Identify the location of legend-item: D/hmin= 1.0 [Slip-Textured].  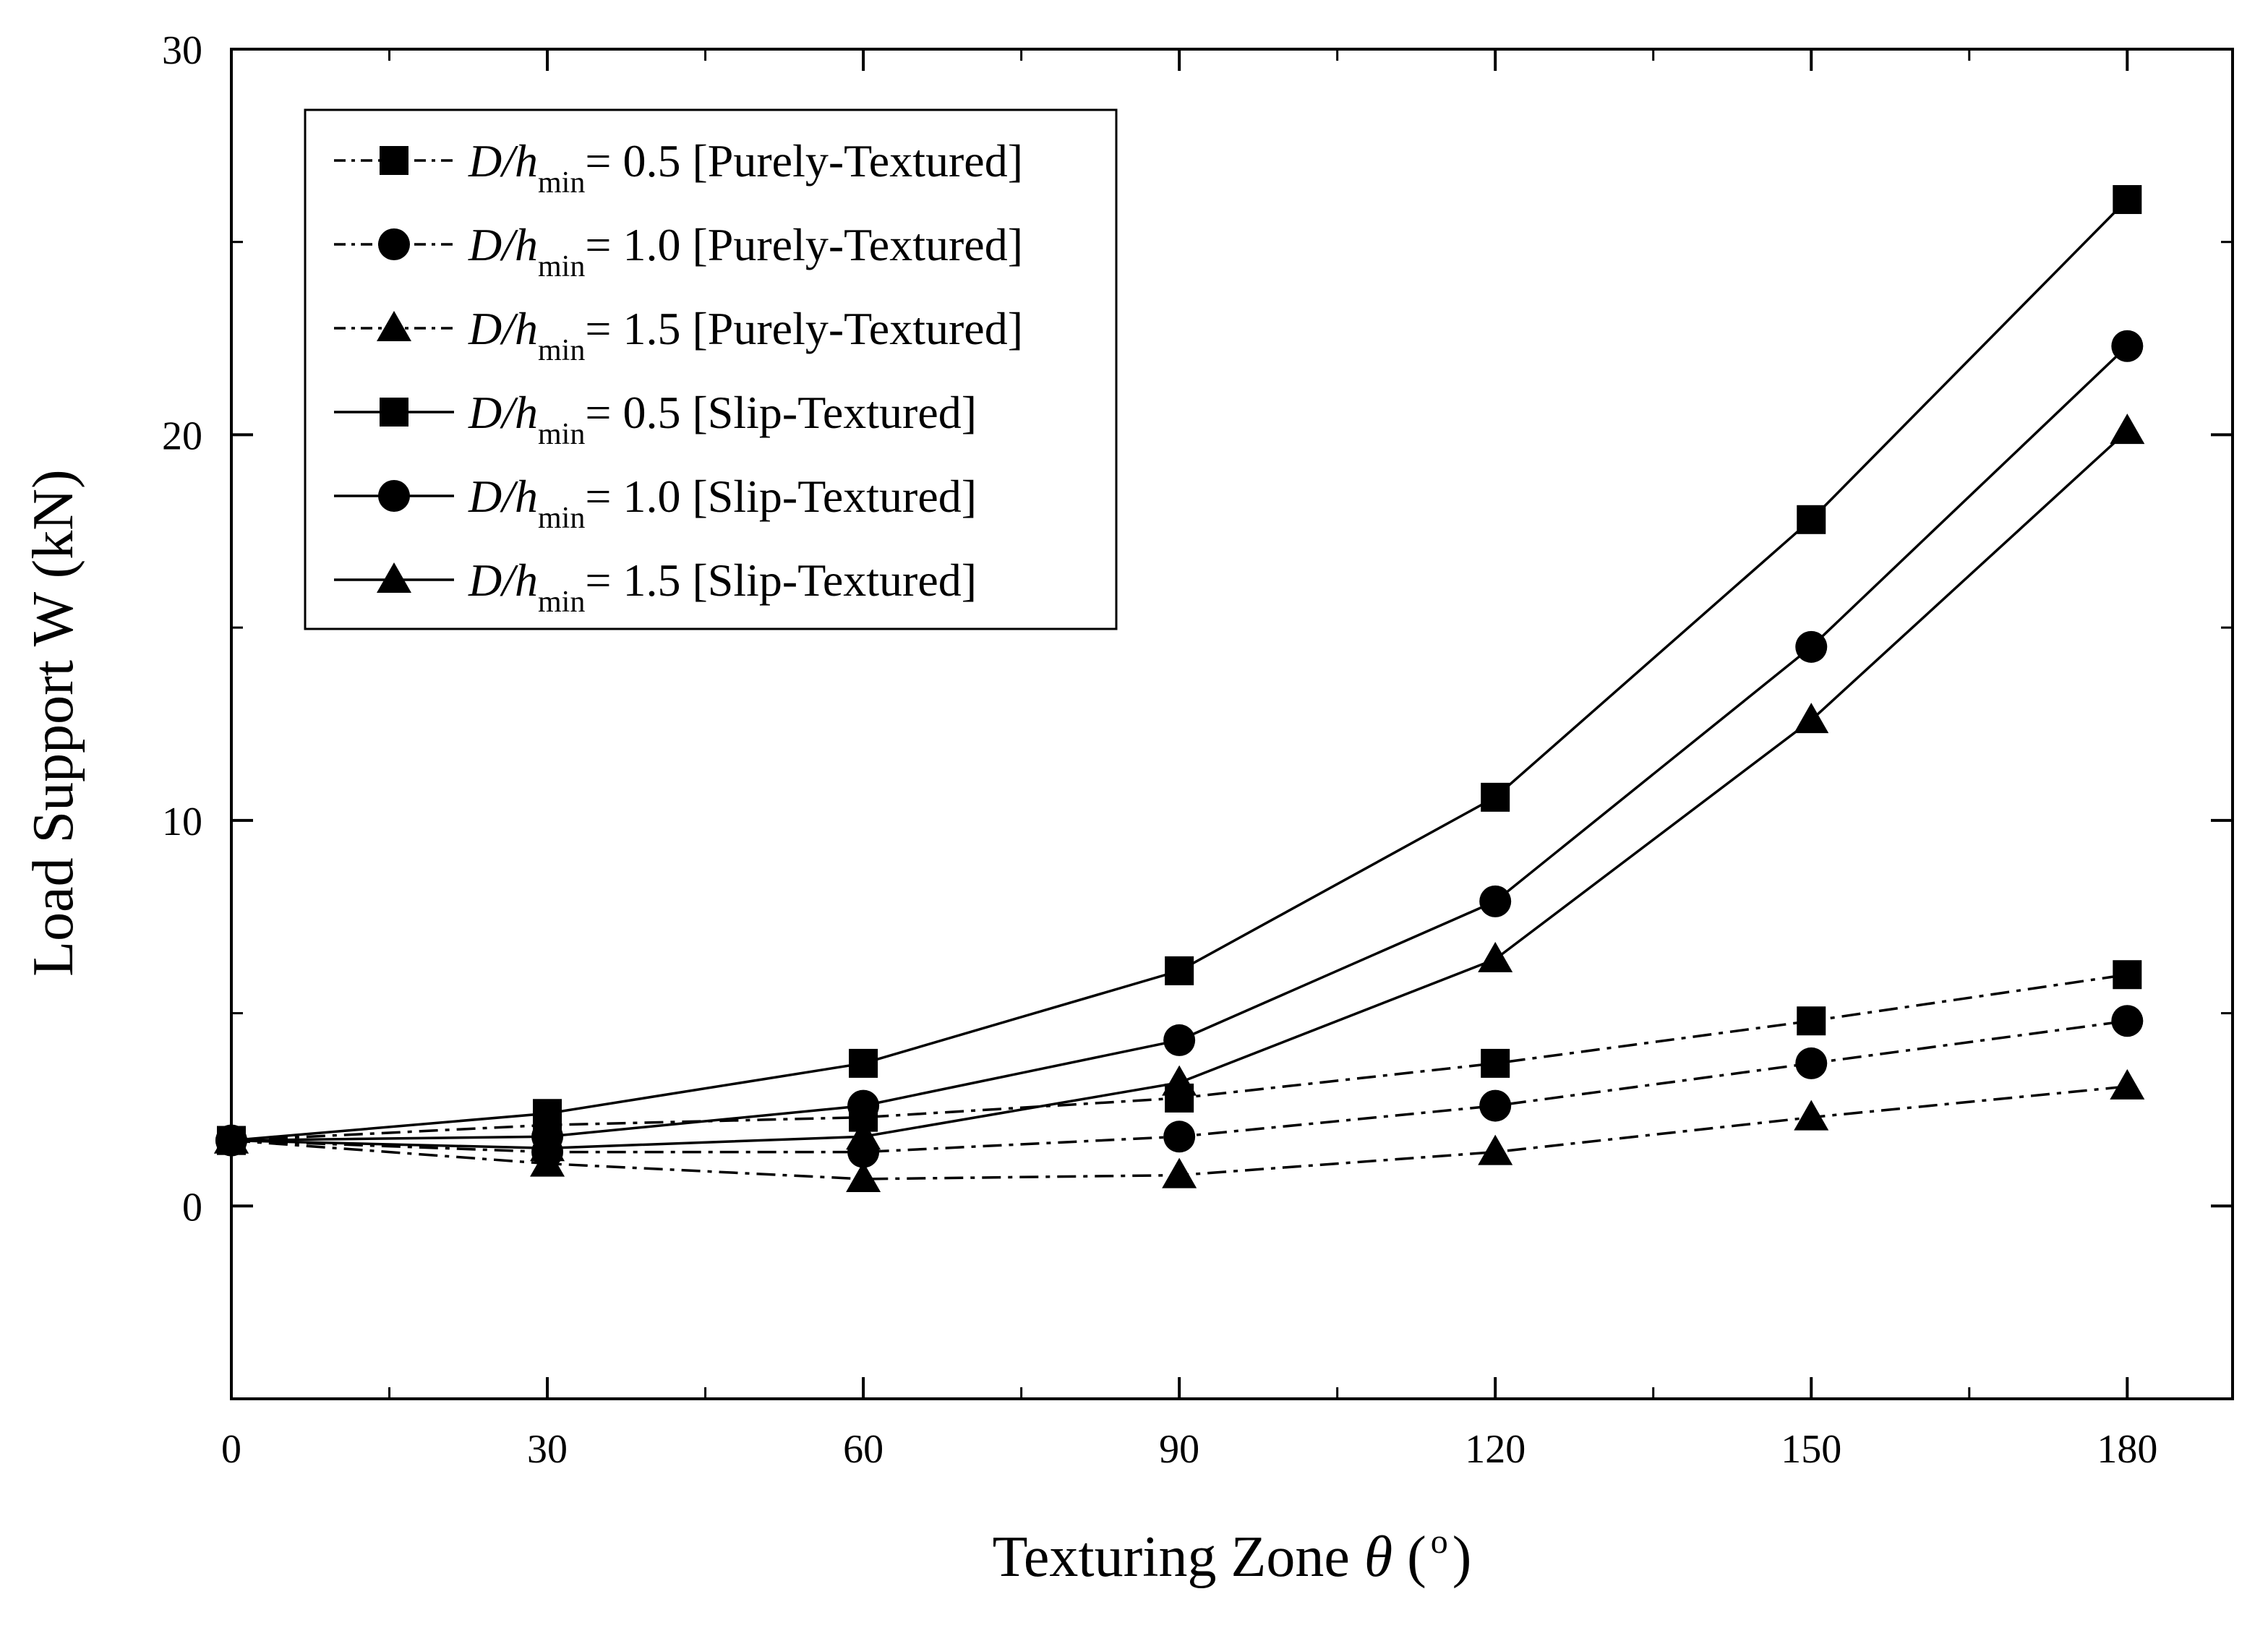
(656, 503).